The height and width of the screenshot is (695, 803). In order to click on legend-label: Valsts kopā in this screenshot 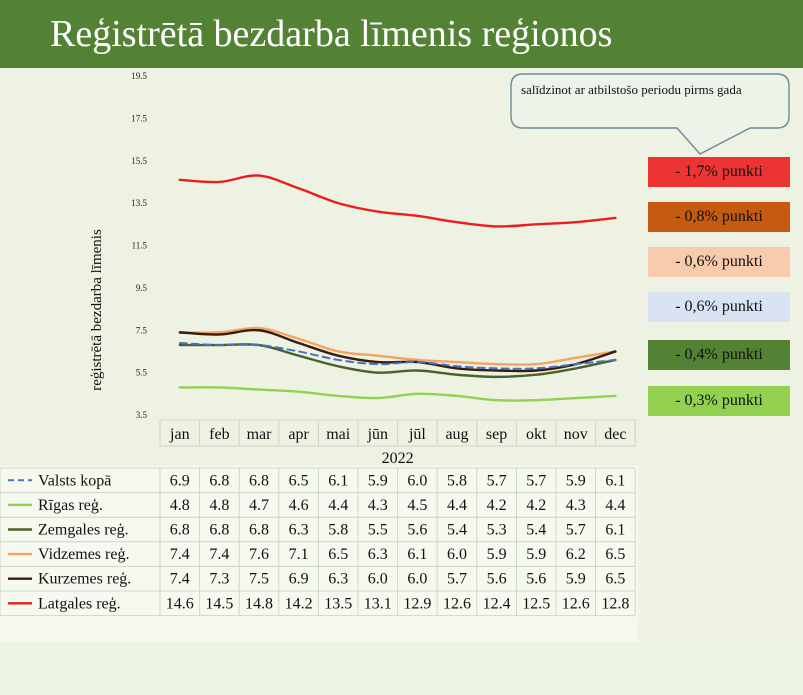, I will do `click(74, 480)`.